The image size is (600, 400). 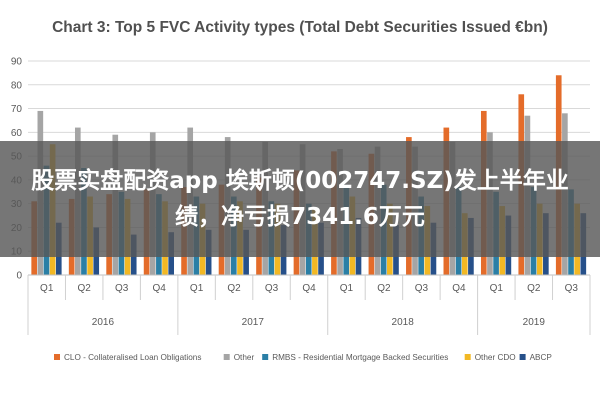 I want to click on year-label: 2019, so click(x=534, y=322).